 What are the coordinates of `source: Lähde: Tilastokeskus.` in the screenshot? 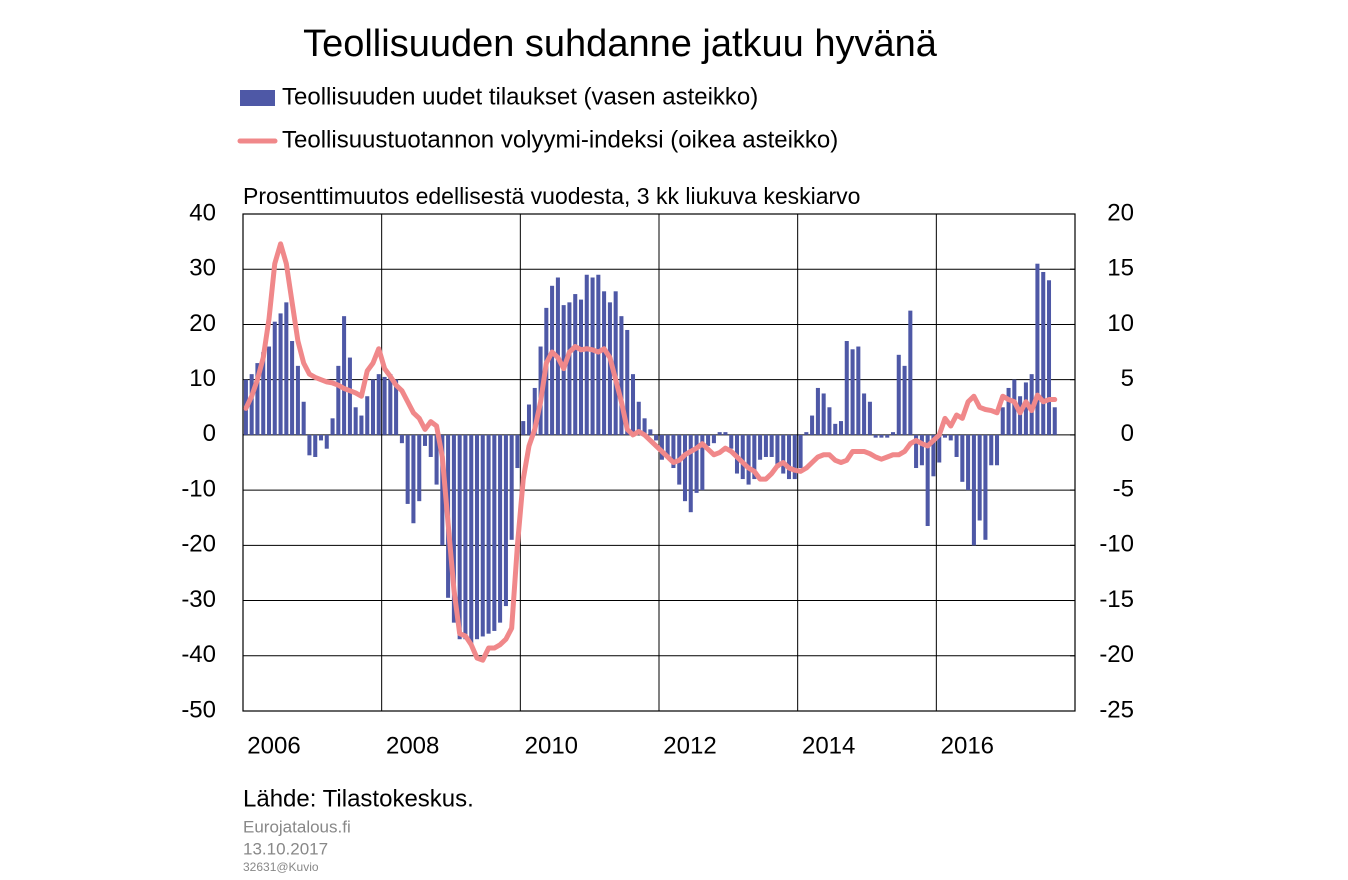 It's located at (358, 798).